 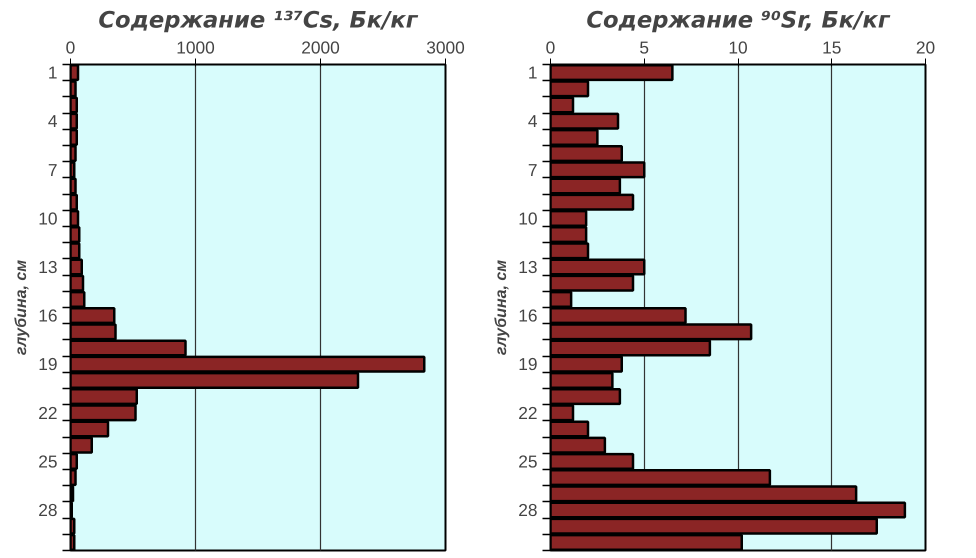 What do you see at coordinates (258, 21) in the screenshot?
I see `chart-title: Содержание ¹³⁷Cs, Бк/кг` at bounding box center [258, 21].